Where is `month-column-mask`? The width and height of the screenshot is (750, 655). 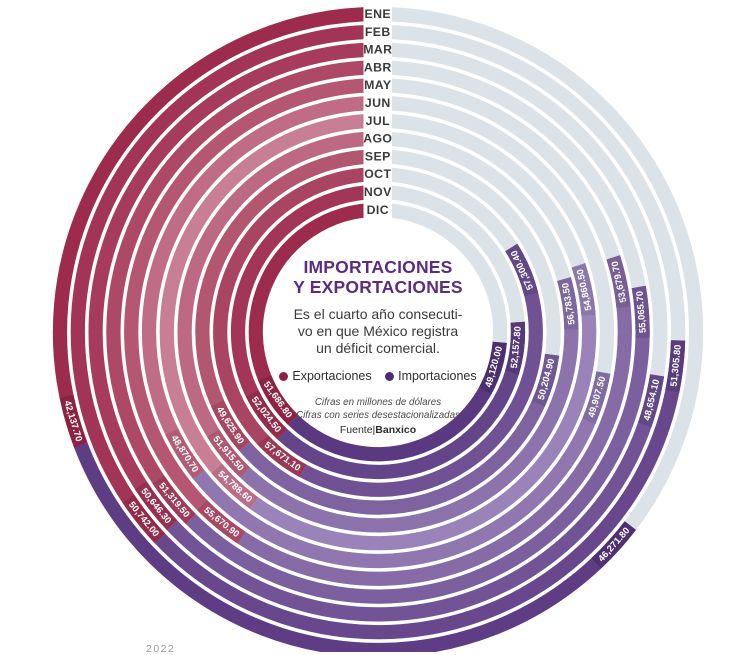
month-column-mask is located at coordinates (377, 112).